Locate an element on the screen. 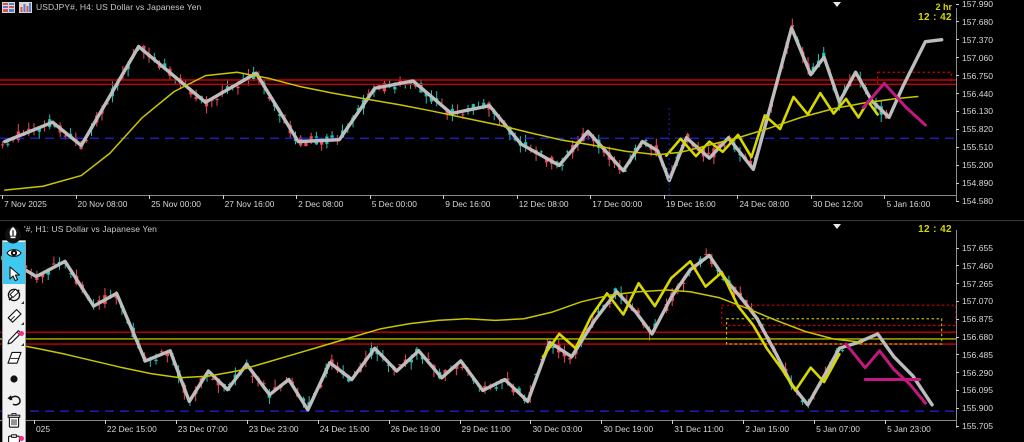 This screenshot has height=442, width=1024. price-tick-label: 157.265 is located at coordinates (978, 283).